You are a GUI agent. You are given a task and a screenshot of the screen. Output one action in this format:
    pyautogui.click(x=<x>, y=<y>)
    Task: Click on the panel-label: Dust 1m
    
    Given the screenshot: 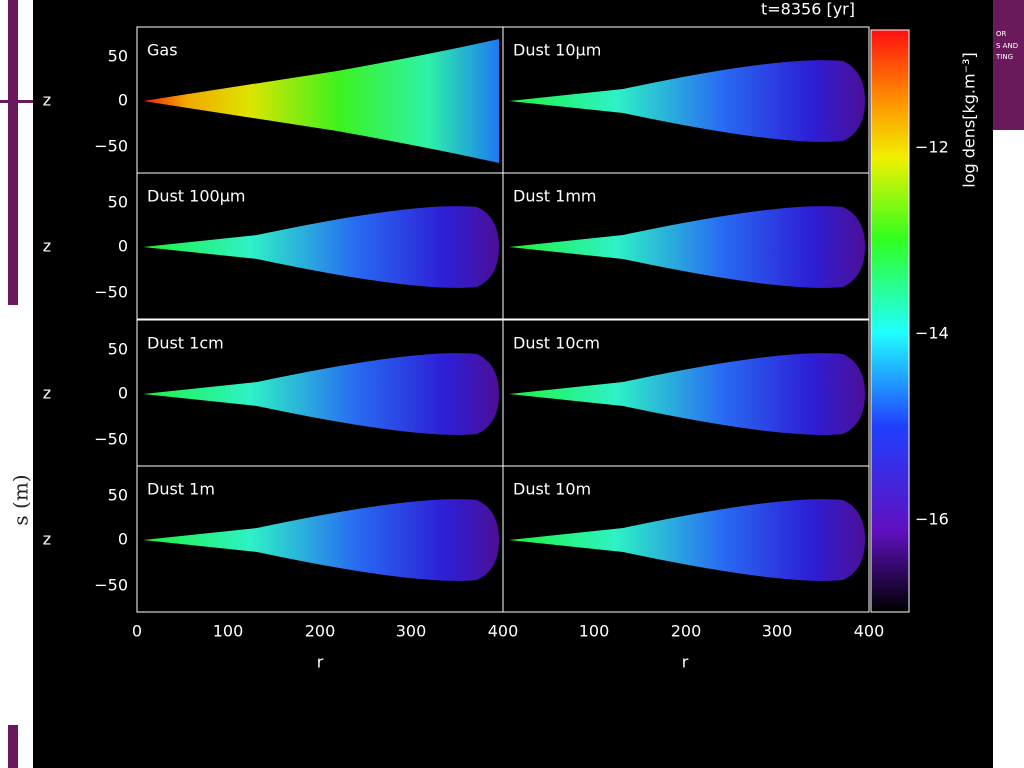 What is the action you would take?
    pyautogui.click(x=181, y=489)
    